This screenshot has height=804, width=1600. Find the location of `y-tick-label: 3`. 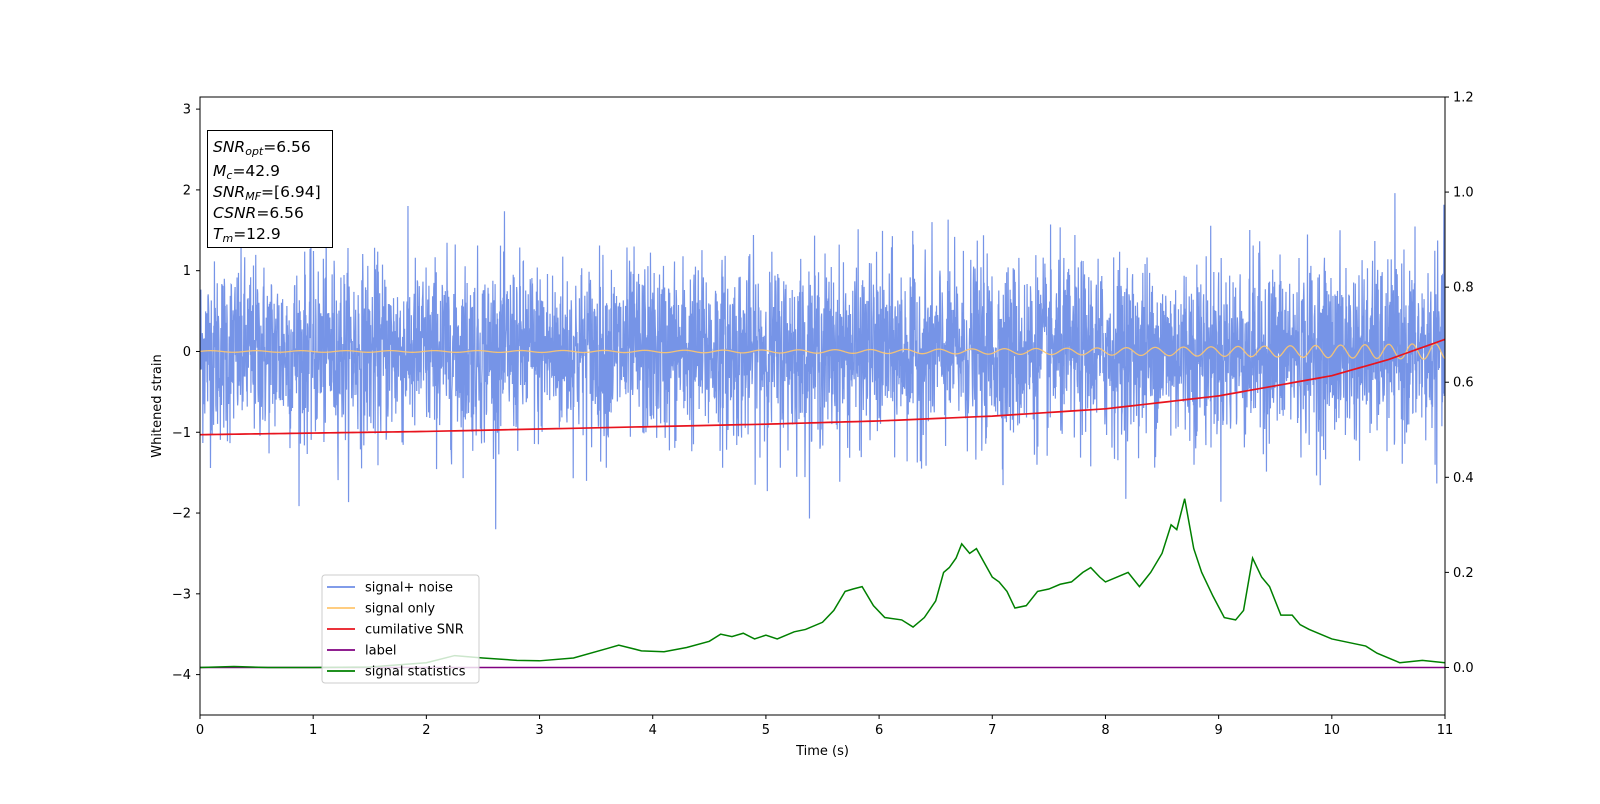

y-tick-label: 3 is located at coordinates (187, 110).